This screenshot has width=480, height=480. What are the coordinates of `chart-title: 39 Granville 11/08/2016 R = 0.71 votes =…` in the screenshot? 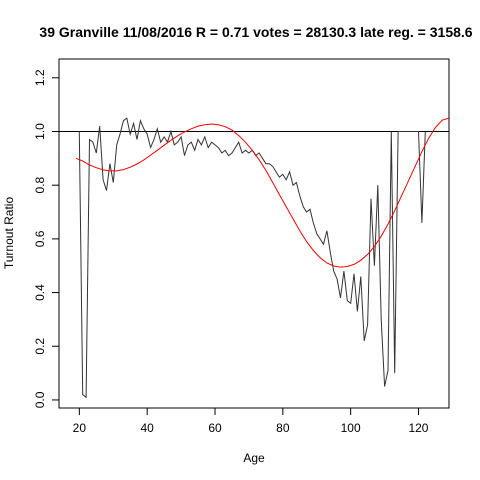 It's located at (255, 32).